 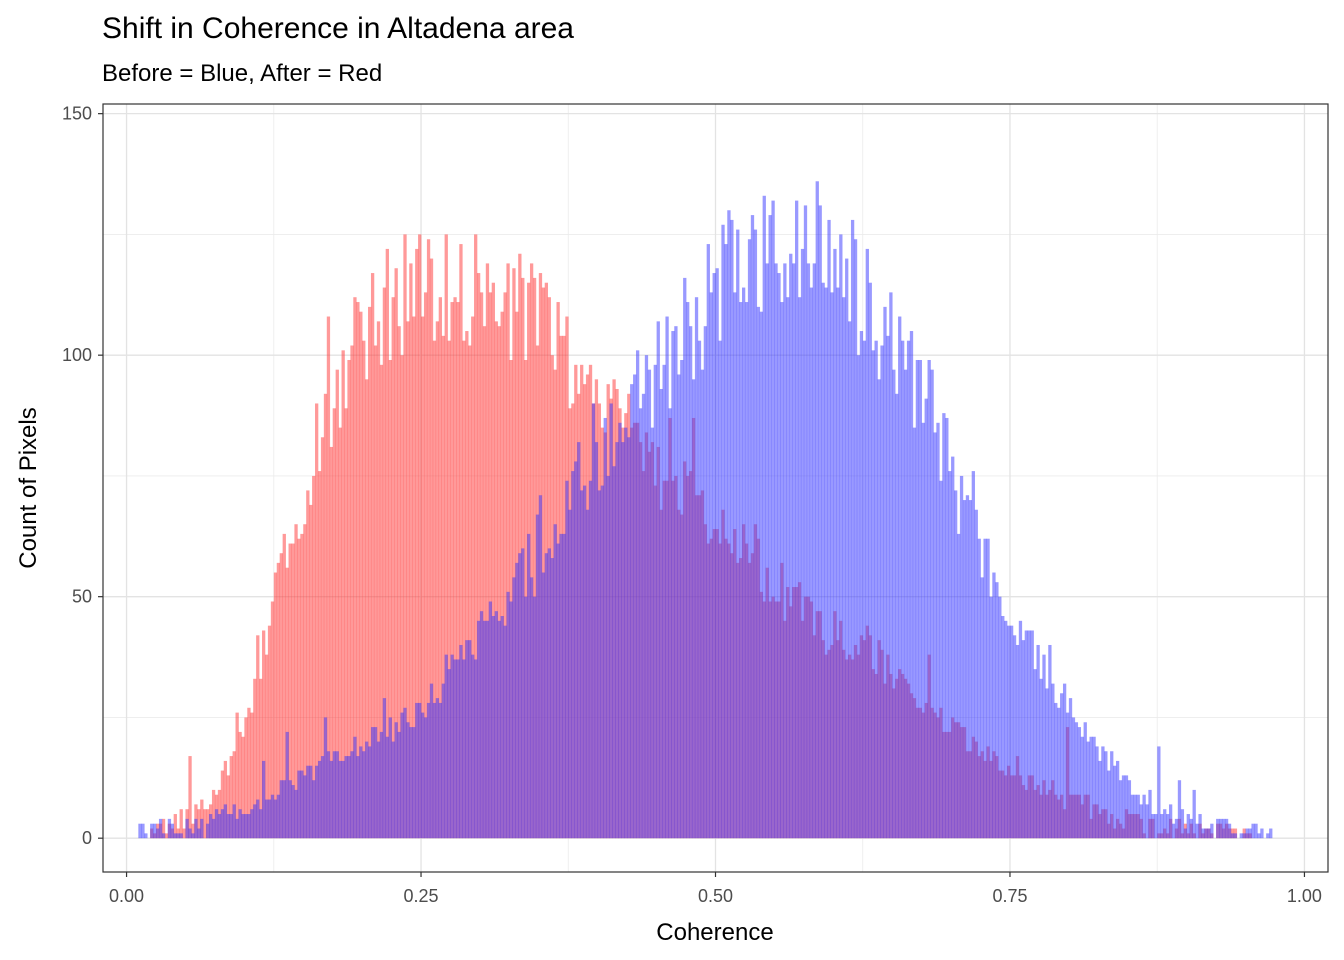 What do you see at coordinates (77, 355) in the screenshot?
I see `y-tick-label: 100` at bounding box center [77, 355].